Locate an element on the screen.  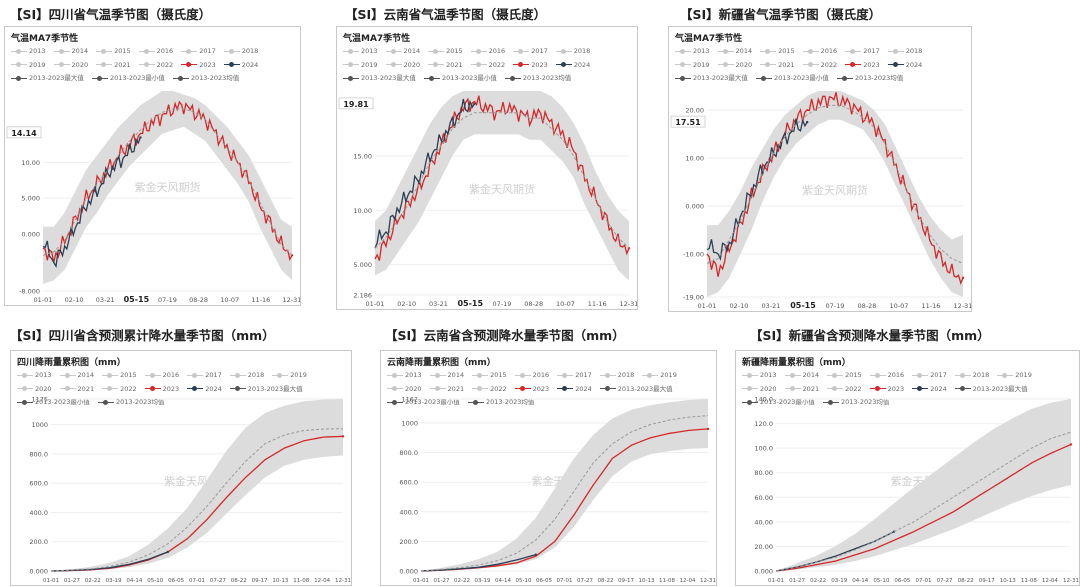
legend-label: 2023 is located at coordinates (541, 388).